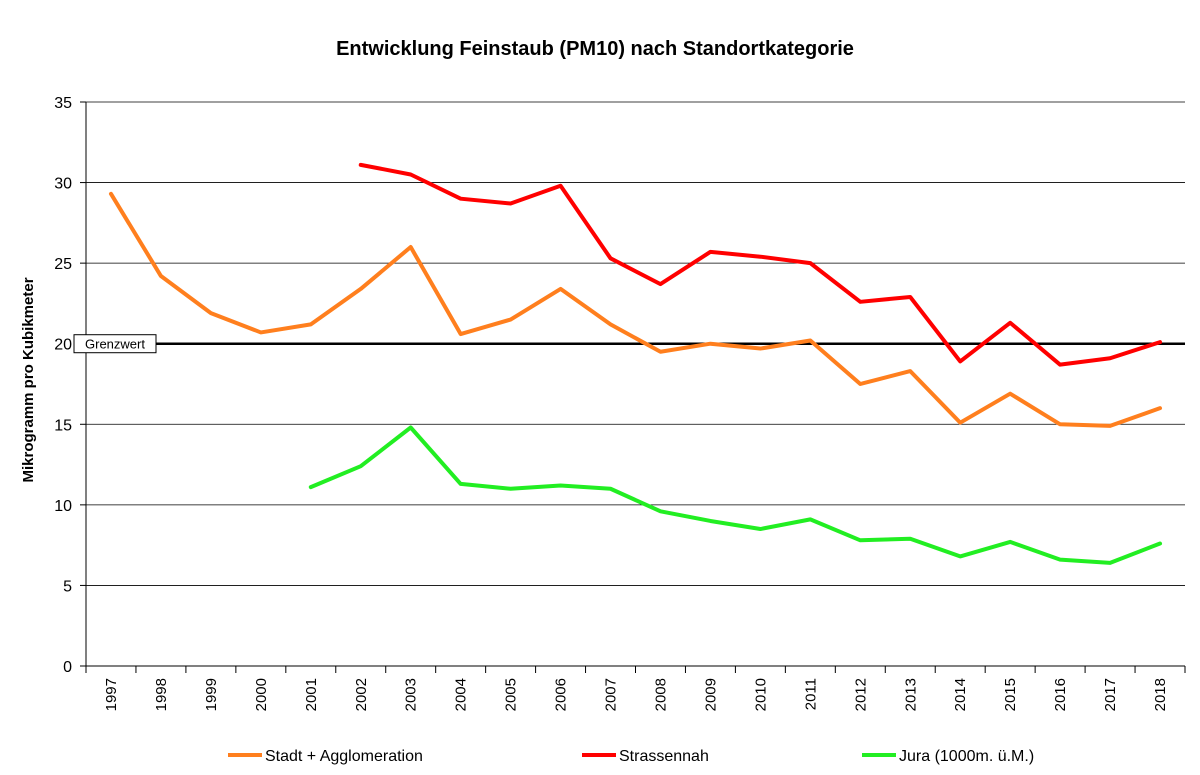 Image resolution: width=1200 pixels, height=775 pixels. Describe the element at coordinates (760, 694) in the screenshot. I see `x-tick-label: 2010` at that location.